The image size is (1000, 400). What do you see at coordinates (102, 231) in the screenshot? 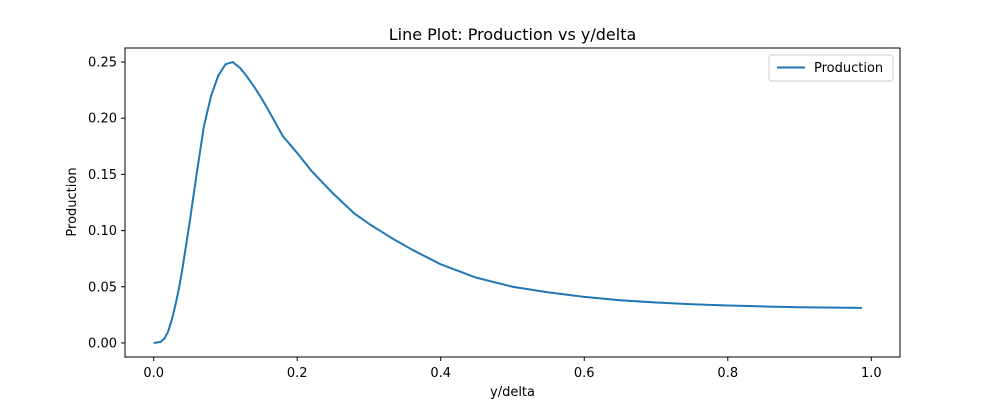
I see `y-tick-label: 0.10` at bounding box center [102, 231].